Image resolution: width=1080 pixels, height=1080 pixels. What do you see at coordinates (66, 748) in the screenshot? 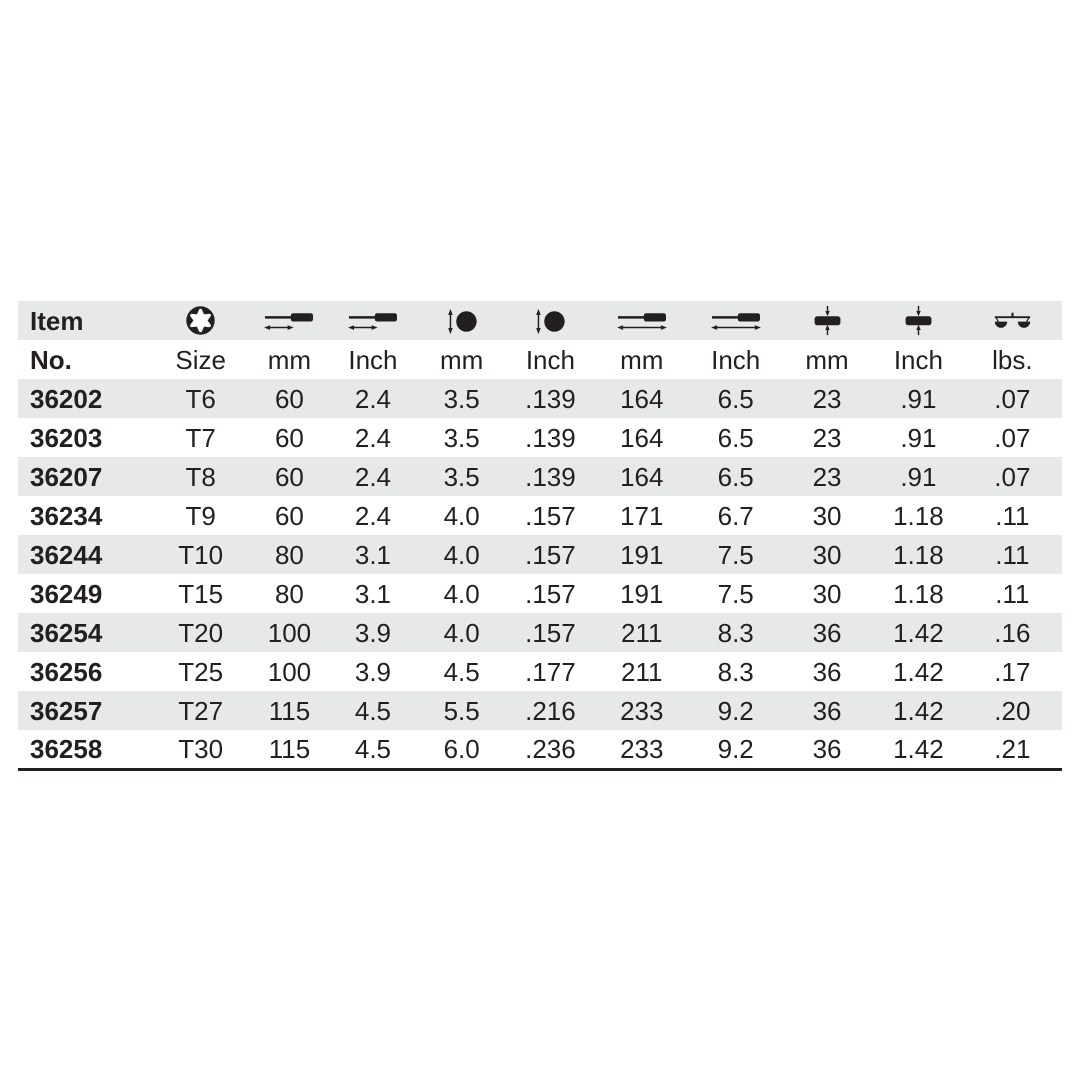
I see `item-number-cell: 36258` at bounding box center [66, 748].